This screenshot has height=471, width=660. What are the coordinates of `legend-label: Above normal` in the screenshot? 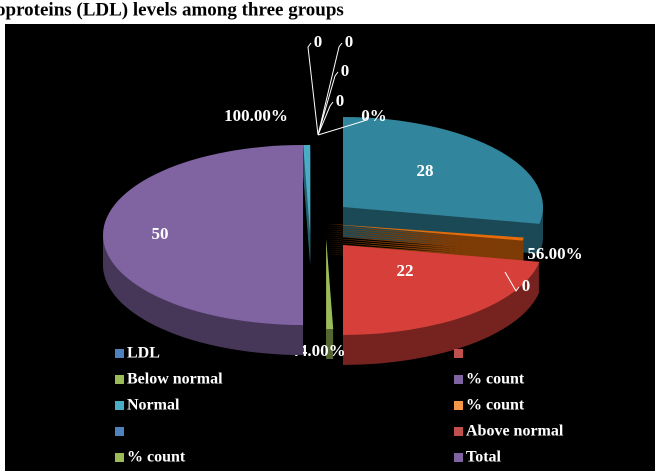 It's located at (515, 431).